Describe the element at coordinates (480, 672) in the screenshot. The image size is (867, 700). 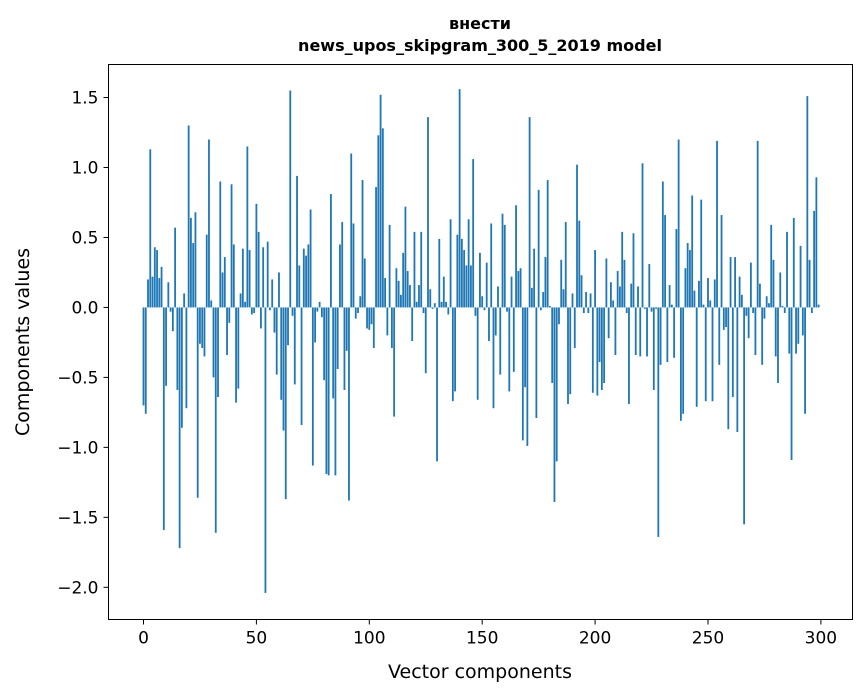
I see `x-axis-label: Vector components` at that location.